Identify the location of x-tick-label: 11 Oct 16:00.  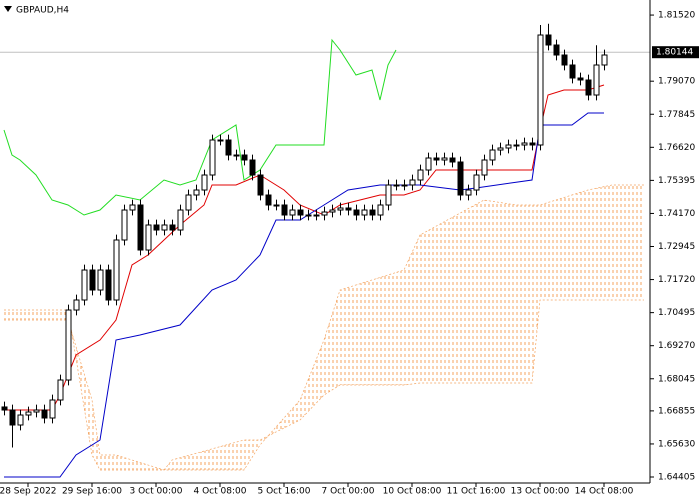
(476, 492).